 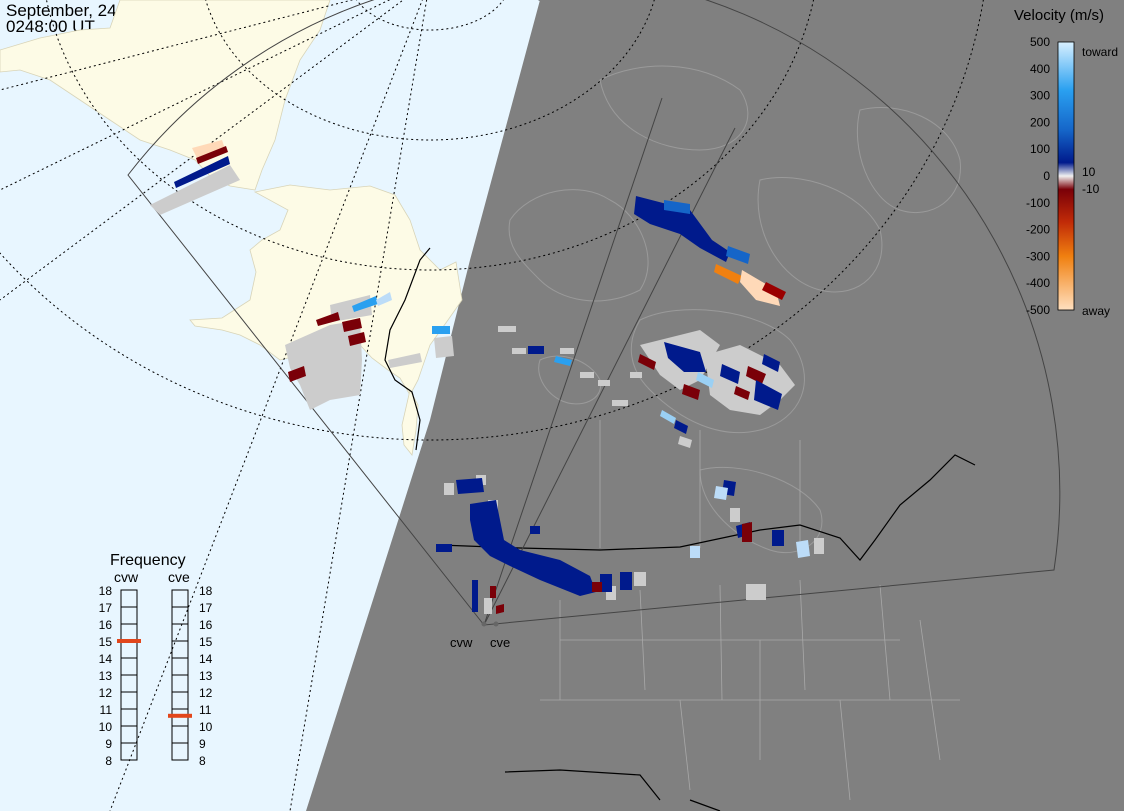 I want to click on frequency-ticks-left: 18 17 16 15 14 13 12 11 10 9 8, so click(x=106, y=676).